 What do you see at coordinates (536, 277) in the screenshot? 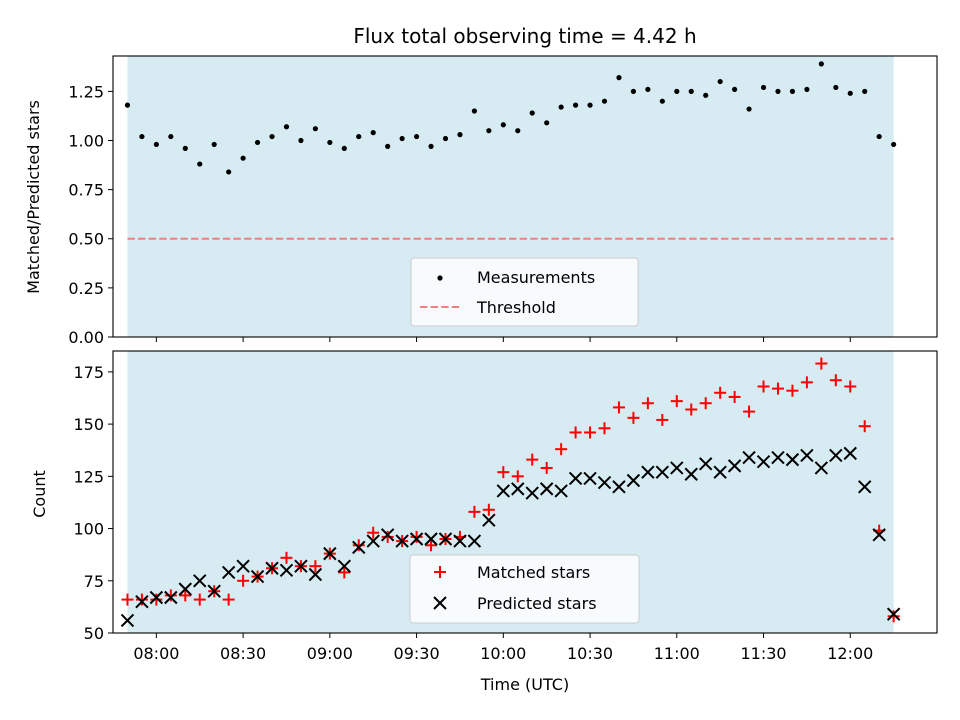
I see `legend-measurements-label: Measurements` at bounding box center [536, 277].